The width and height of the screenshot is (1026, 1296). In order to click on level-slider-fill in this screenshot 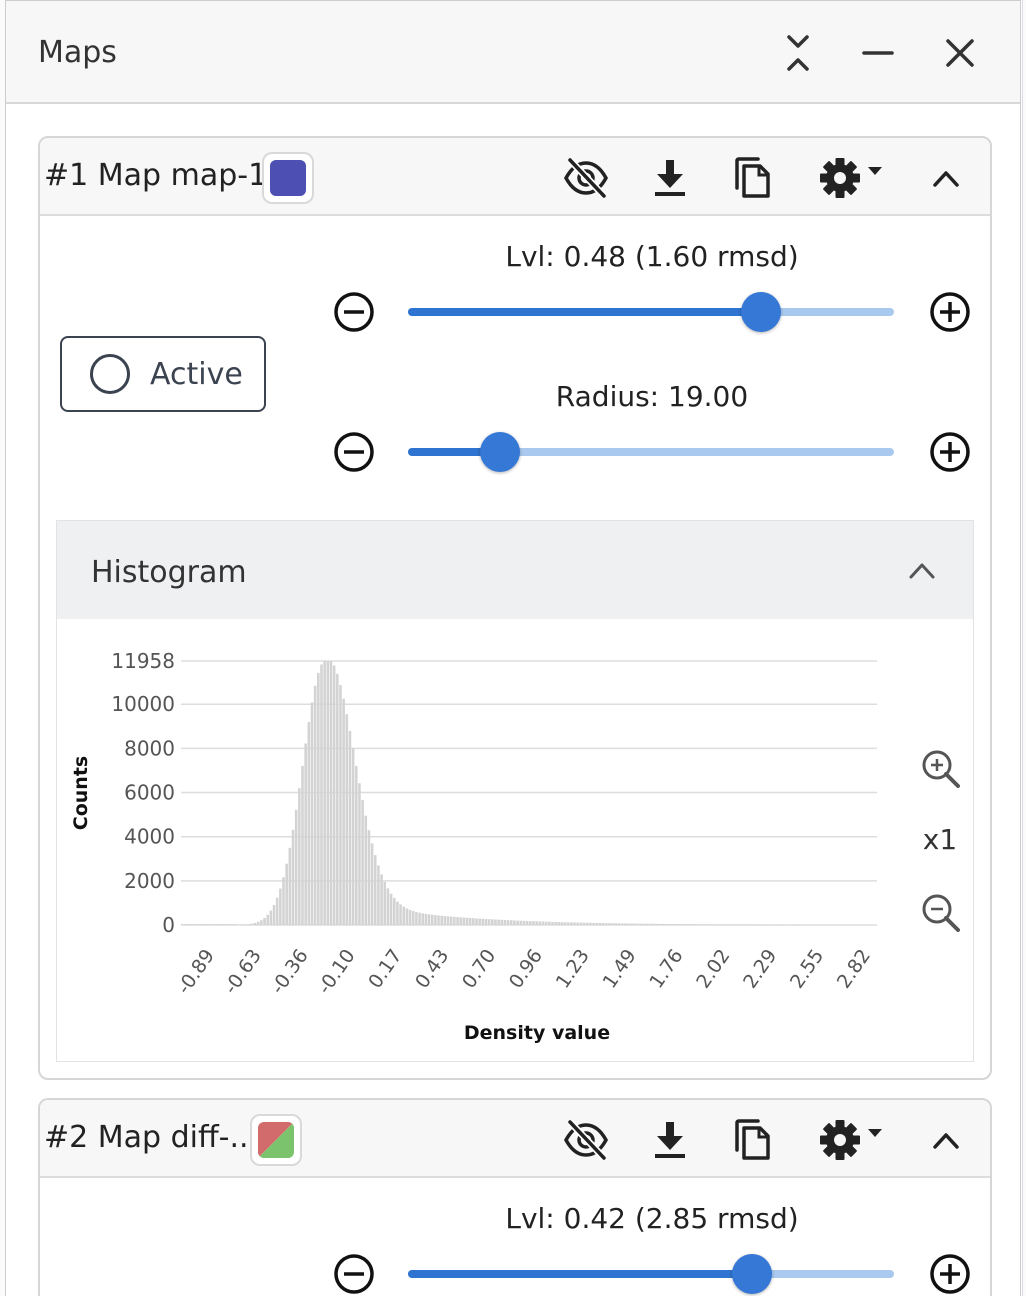, I will do `click(580, 1274)`.